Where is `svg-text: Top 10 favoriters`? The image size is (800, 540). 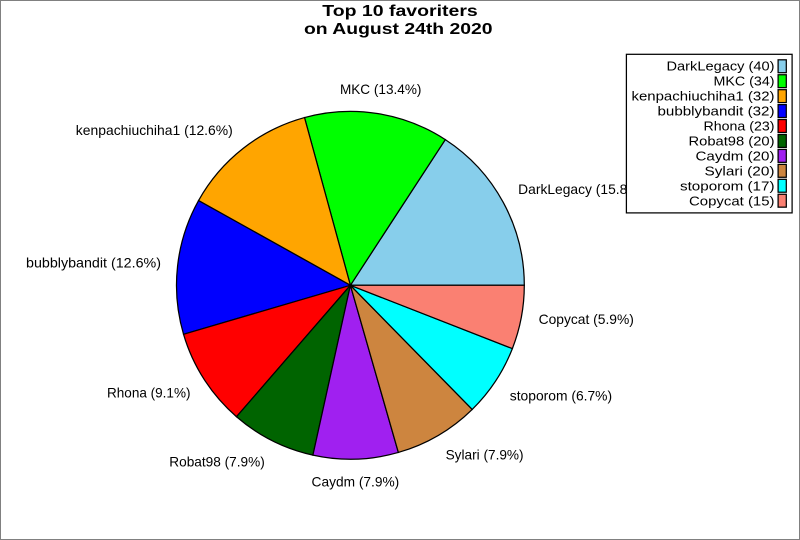 svg-text: Top 10 favoriters is located at coordinates (400, 11).